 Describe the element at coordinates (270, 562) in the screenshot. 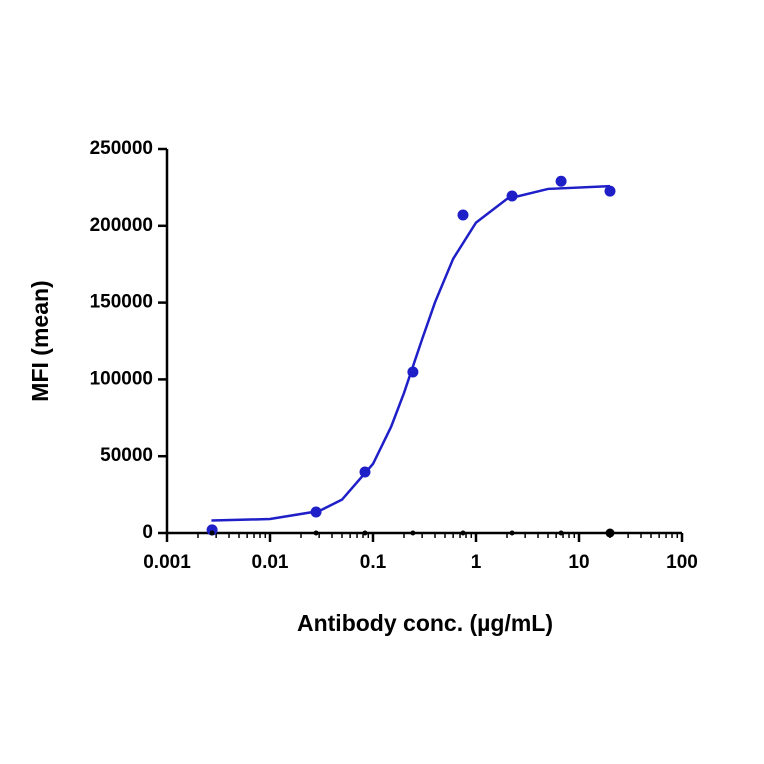

I see `x-tick-label: 0.01` at that location.